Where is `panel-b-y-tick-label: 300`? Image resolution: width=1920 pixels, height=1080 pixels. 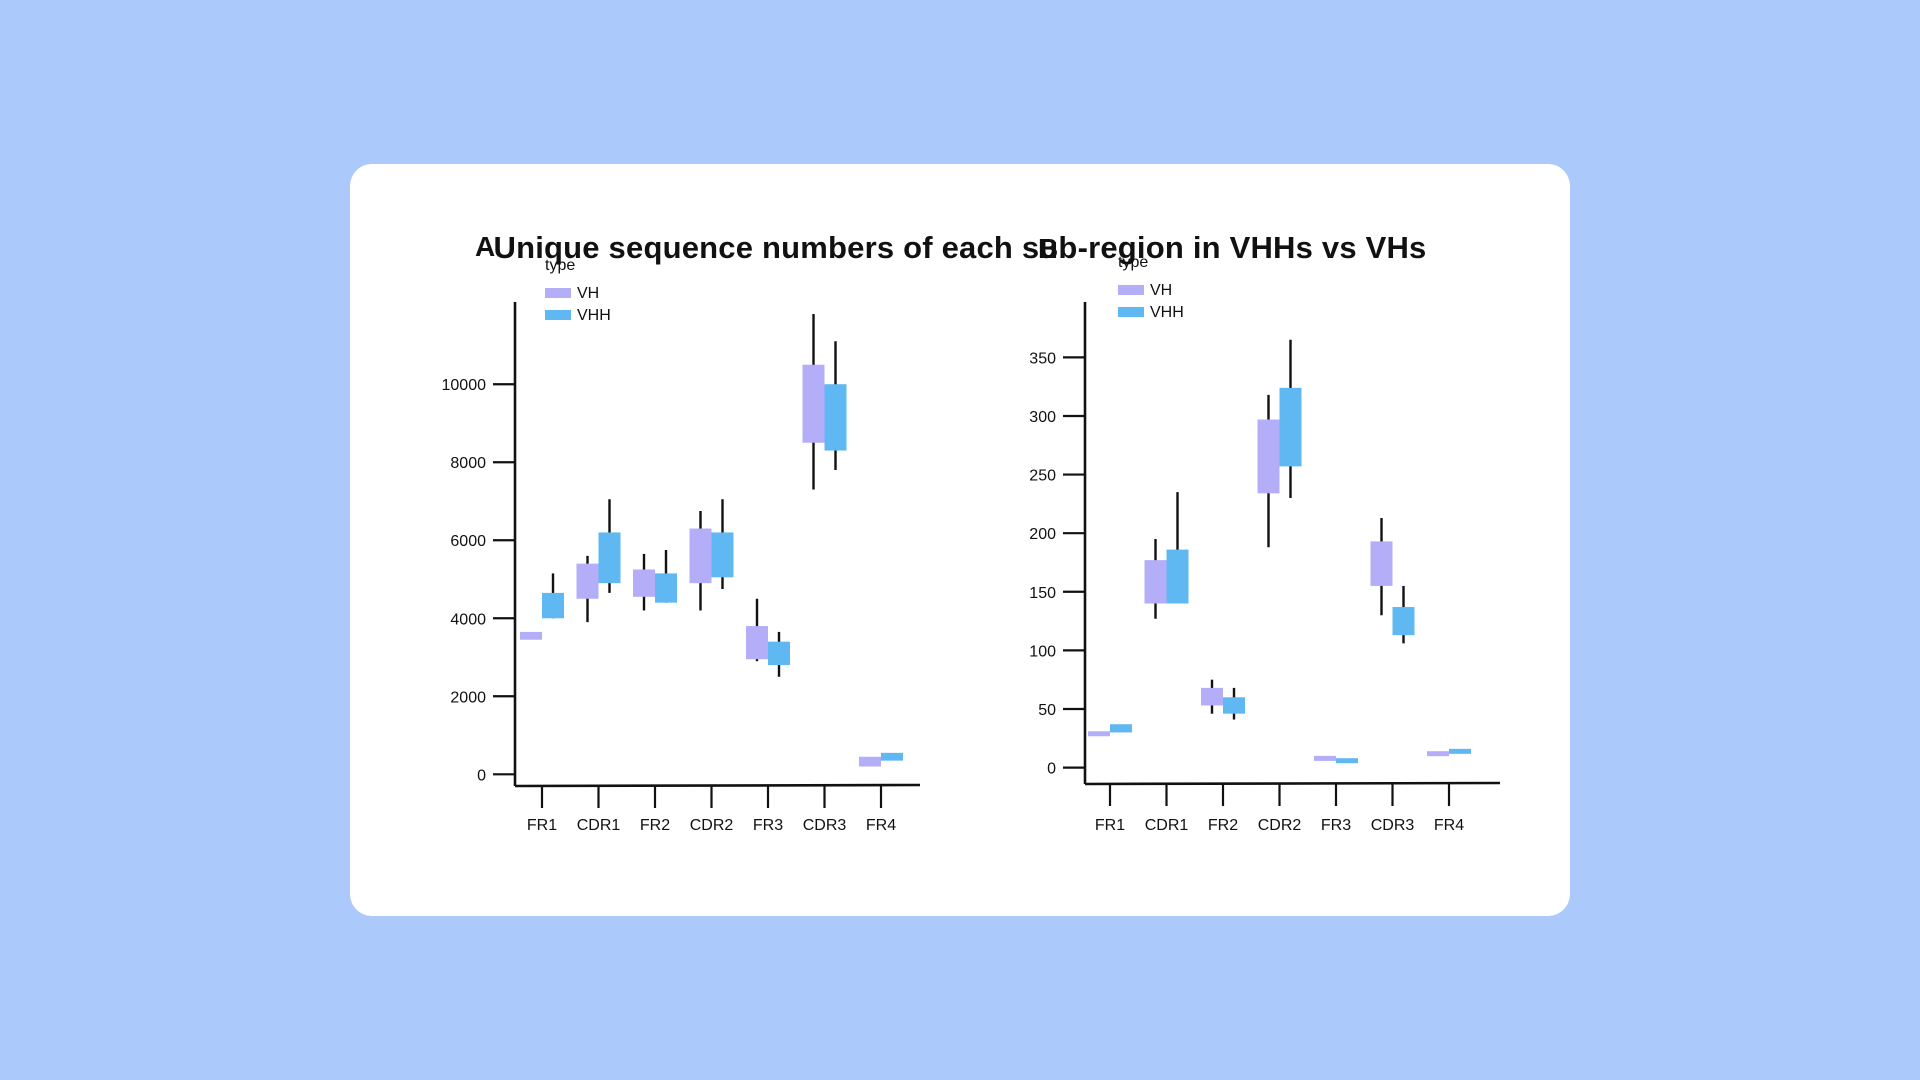
panel-b-y-tick-label: 300 is located at coordinates (1042, 417).